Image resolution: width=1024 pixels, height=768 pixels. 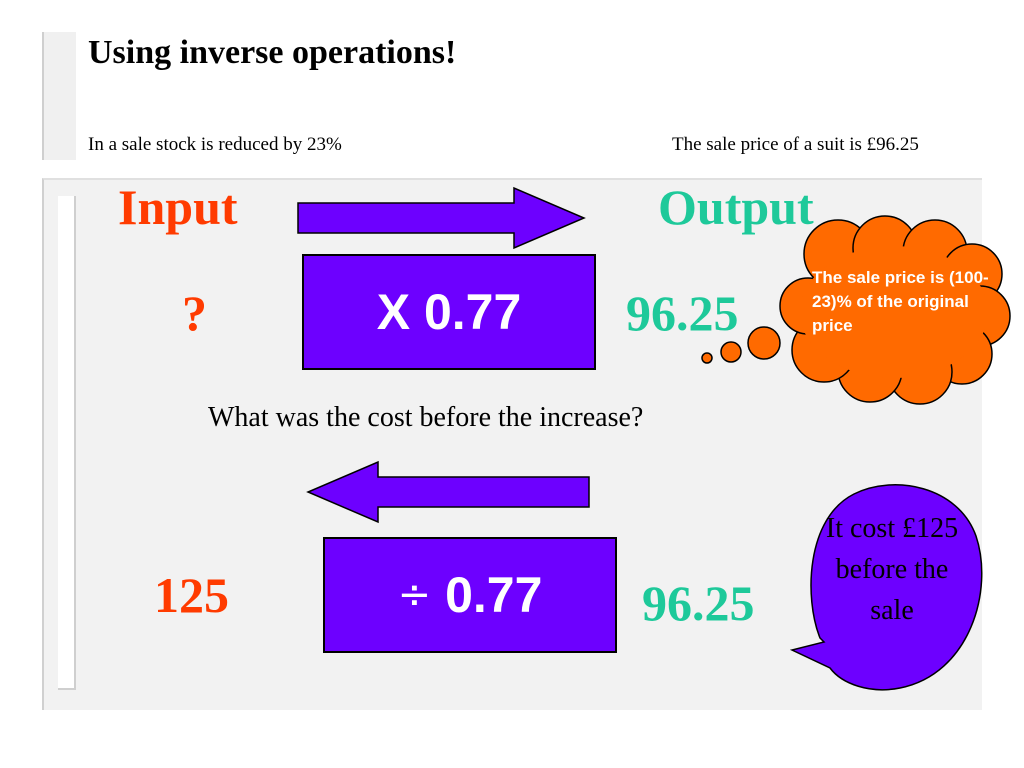 What do you see at coordinates (194, 313) in the screenshot?
I see `unknown-input-value: ?` at bounding box center [194, 313].